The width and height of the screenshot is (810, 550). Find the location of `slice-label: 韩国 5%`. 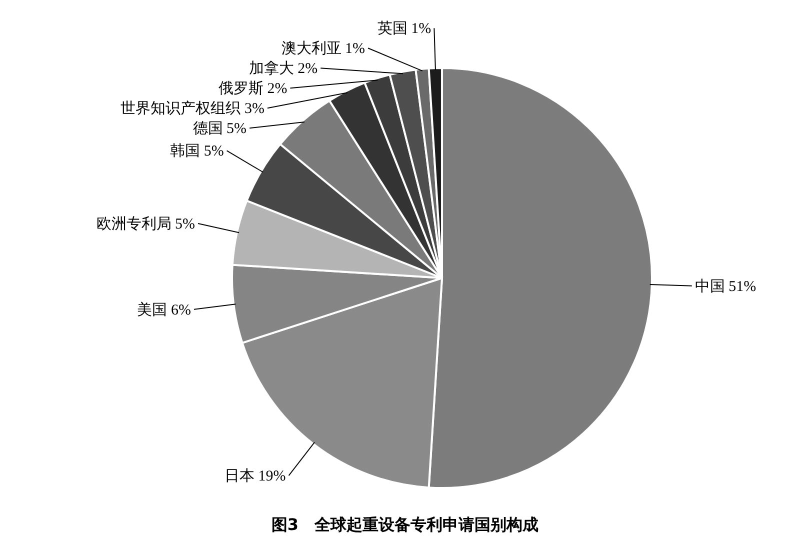

slice-label: 韩国 5% is located at coordinates (197, 151).